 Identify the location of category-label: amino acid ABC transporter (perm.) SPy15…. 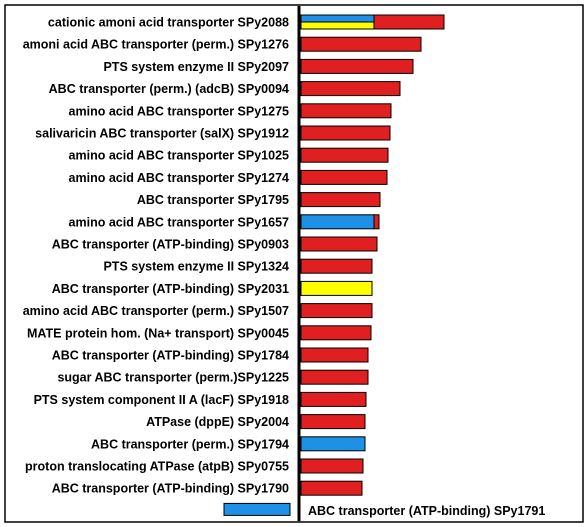
(156, 311).